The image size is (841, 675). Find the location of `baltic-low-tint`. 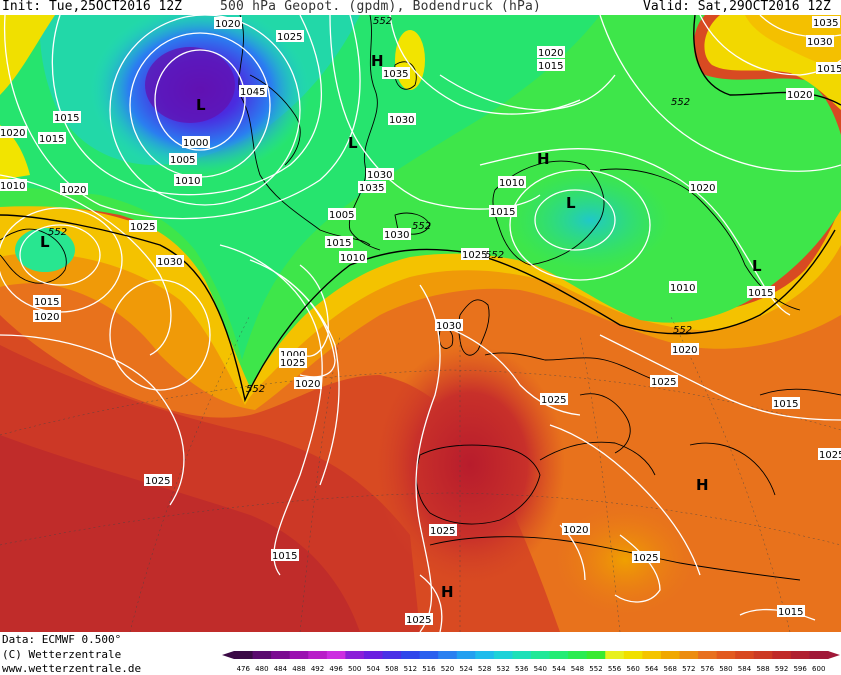

baltic-low-tint is located at coordinates (590, 220).